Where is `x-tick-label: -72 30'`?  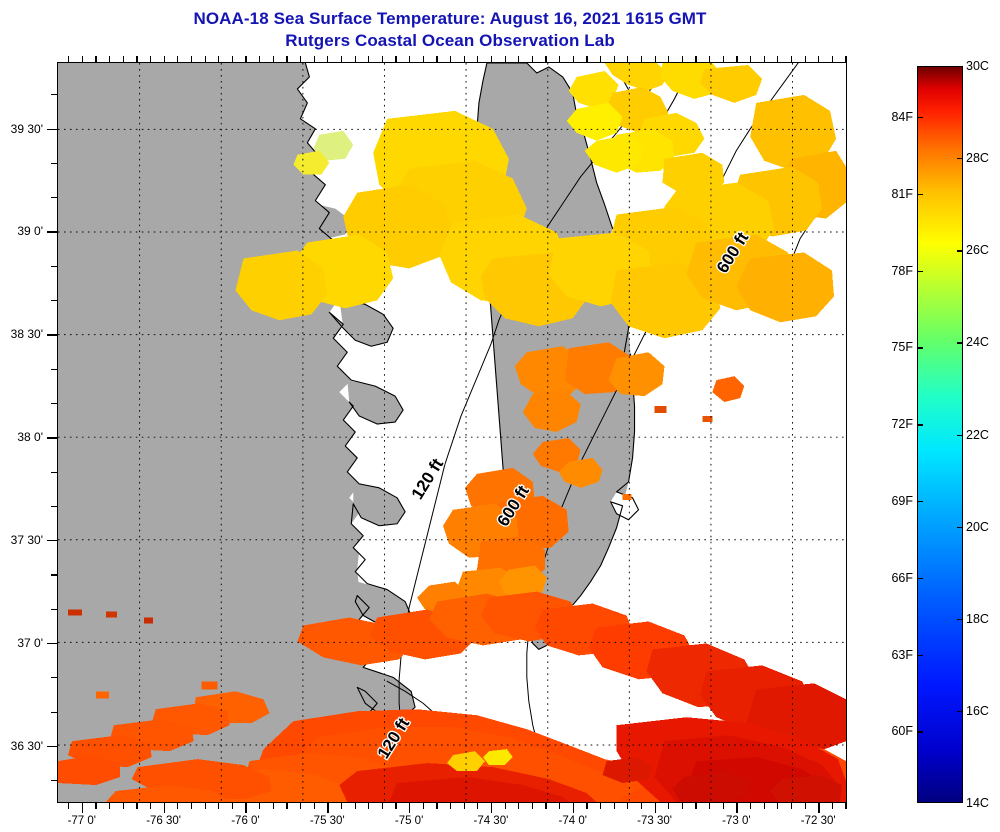 x-tick-label: -72 30' is located at coordinates (818, 821).